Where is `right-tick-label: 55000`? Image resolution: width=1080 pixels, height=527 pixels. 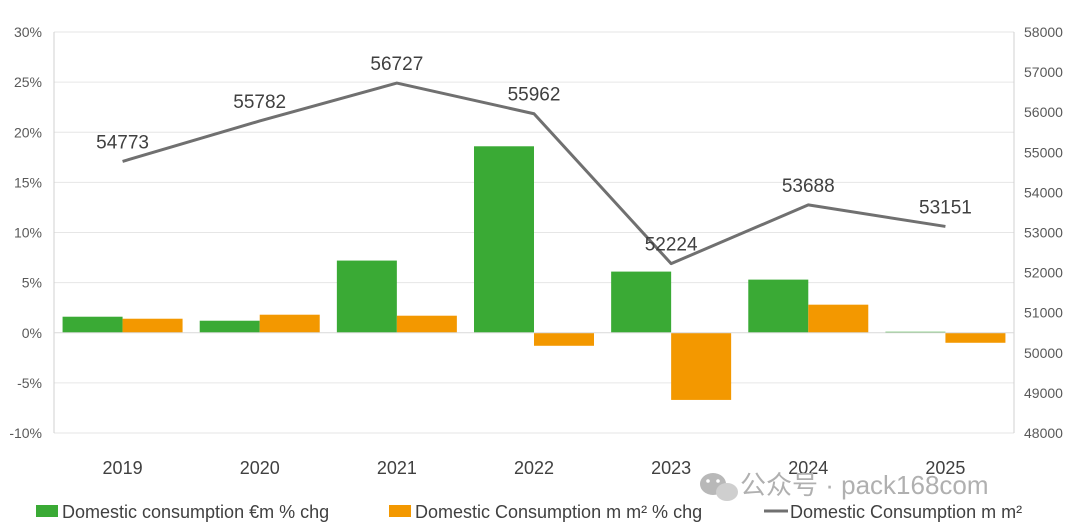 right-tick-label: 55000 is located at coordinates (1043, 152).